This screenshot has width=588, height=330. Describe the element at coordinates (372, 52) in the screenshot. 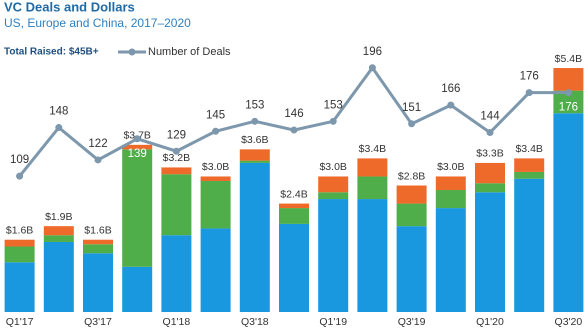

I see `deals-label: 196` at that location.